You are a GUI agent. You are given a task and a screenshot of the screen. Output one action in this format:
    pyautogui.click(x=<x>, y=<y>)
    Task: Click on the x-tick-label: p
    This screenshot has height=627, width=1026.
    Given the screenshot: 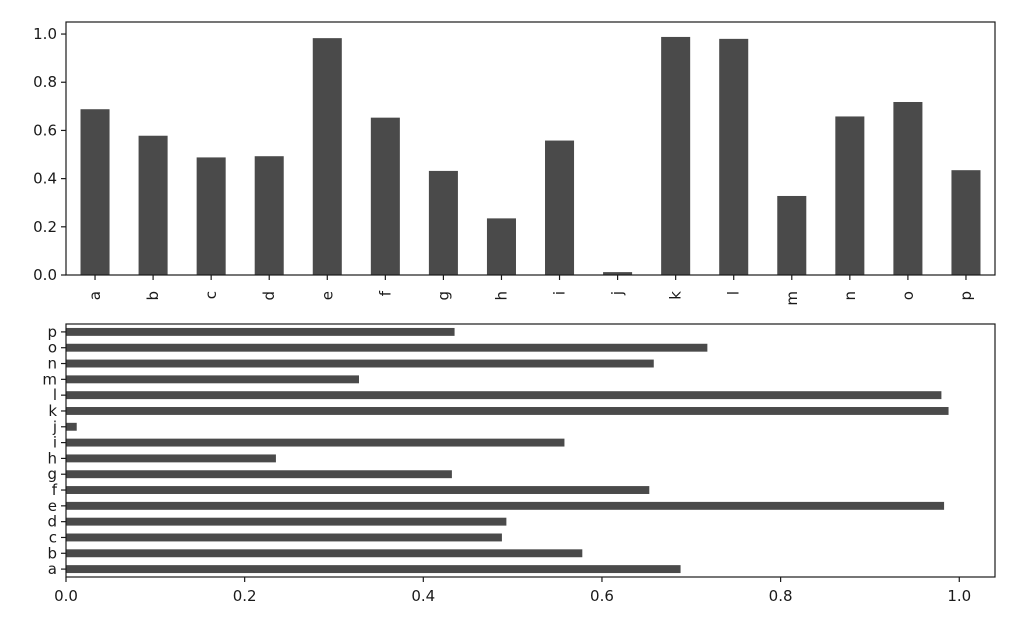 What is the action you would take?
    pyautogui.click(x=966, y=296)
    